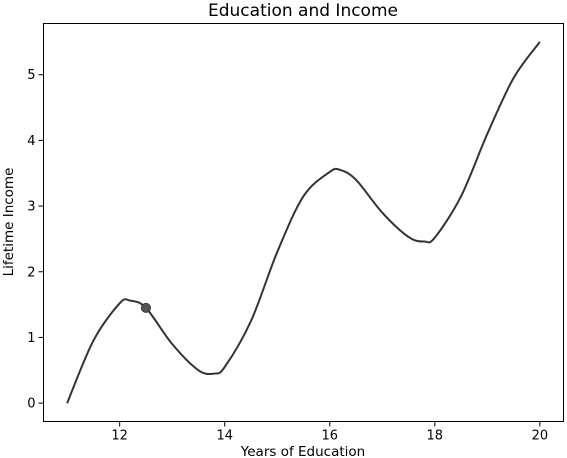 This screenshot has width=567, height=458. What do you see at coordinates (145, 307) in the screenshot?
I see `data-point-marker` at bounding box center [145, 307].